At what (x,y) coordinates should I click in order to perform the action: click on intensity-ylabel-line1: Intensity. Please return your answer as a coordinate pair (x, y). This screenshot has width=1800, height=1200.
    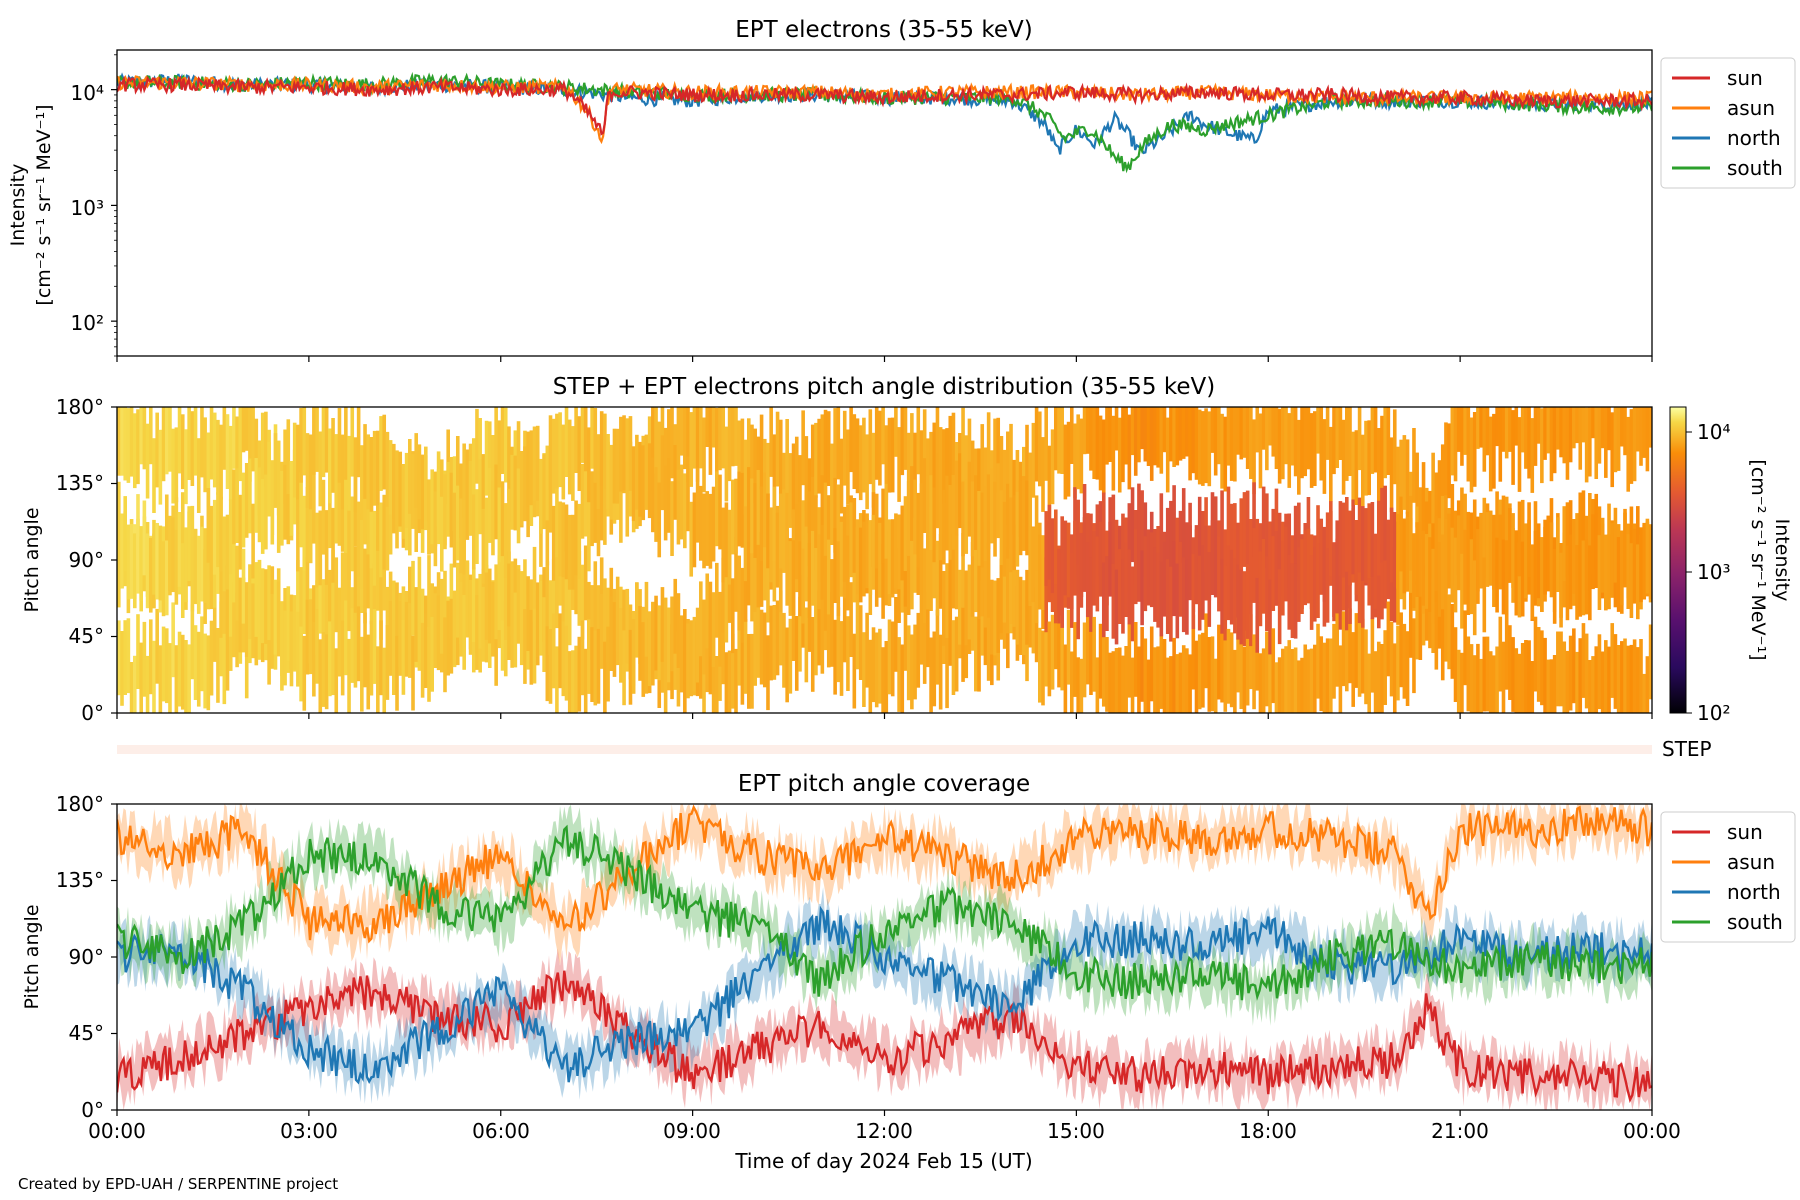
    Looking at the image, I should click on (18, 205).